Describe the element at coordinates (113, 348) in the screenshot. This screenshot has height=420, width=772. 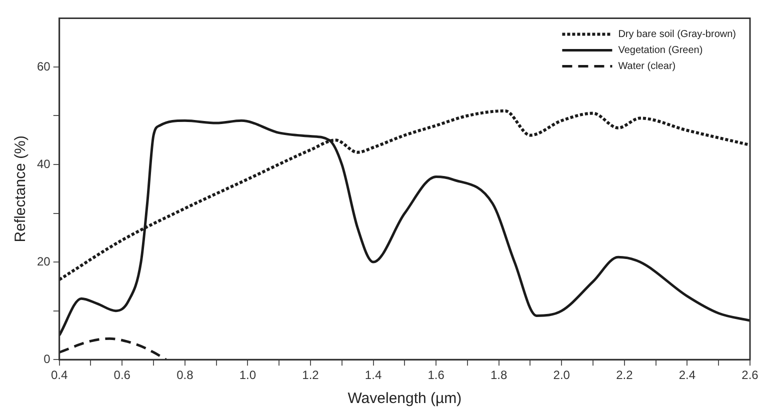
I see `line-series` at that location.